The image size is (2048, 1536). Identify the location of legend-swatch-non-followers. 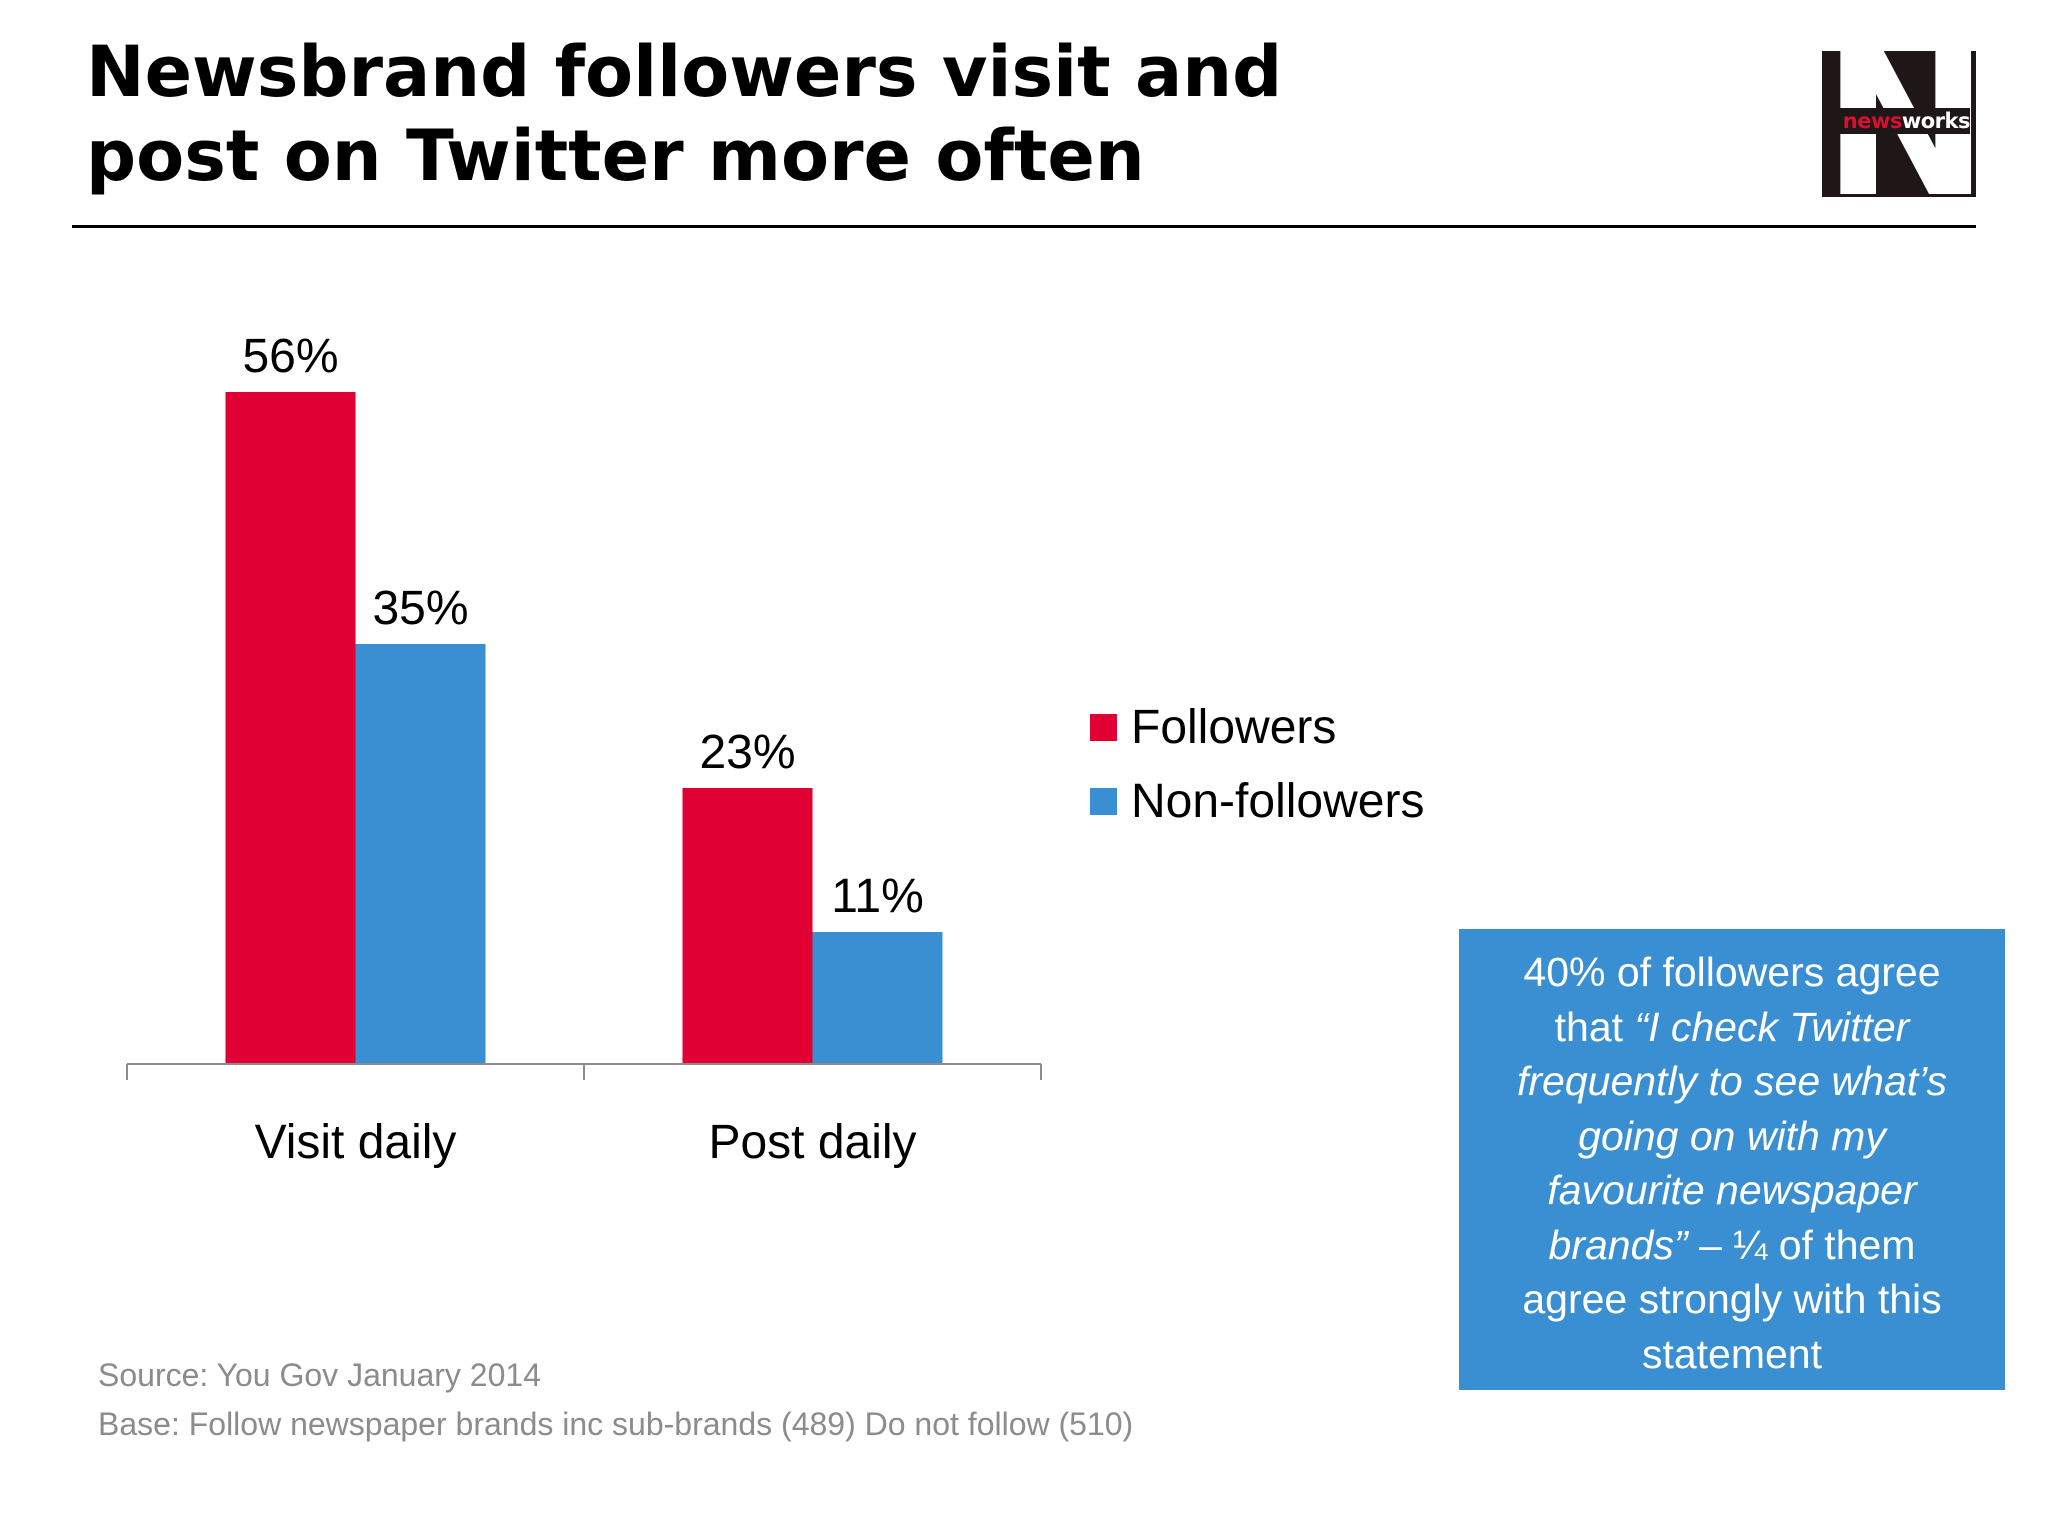
(1103, 801).